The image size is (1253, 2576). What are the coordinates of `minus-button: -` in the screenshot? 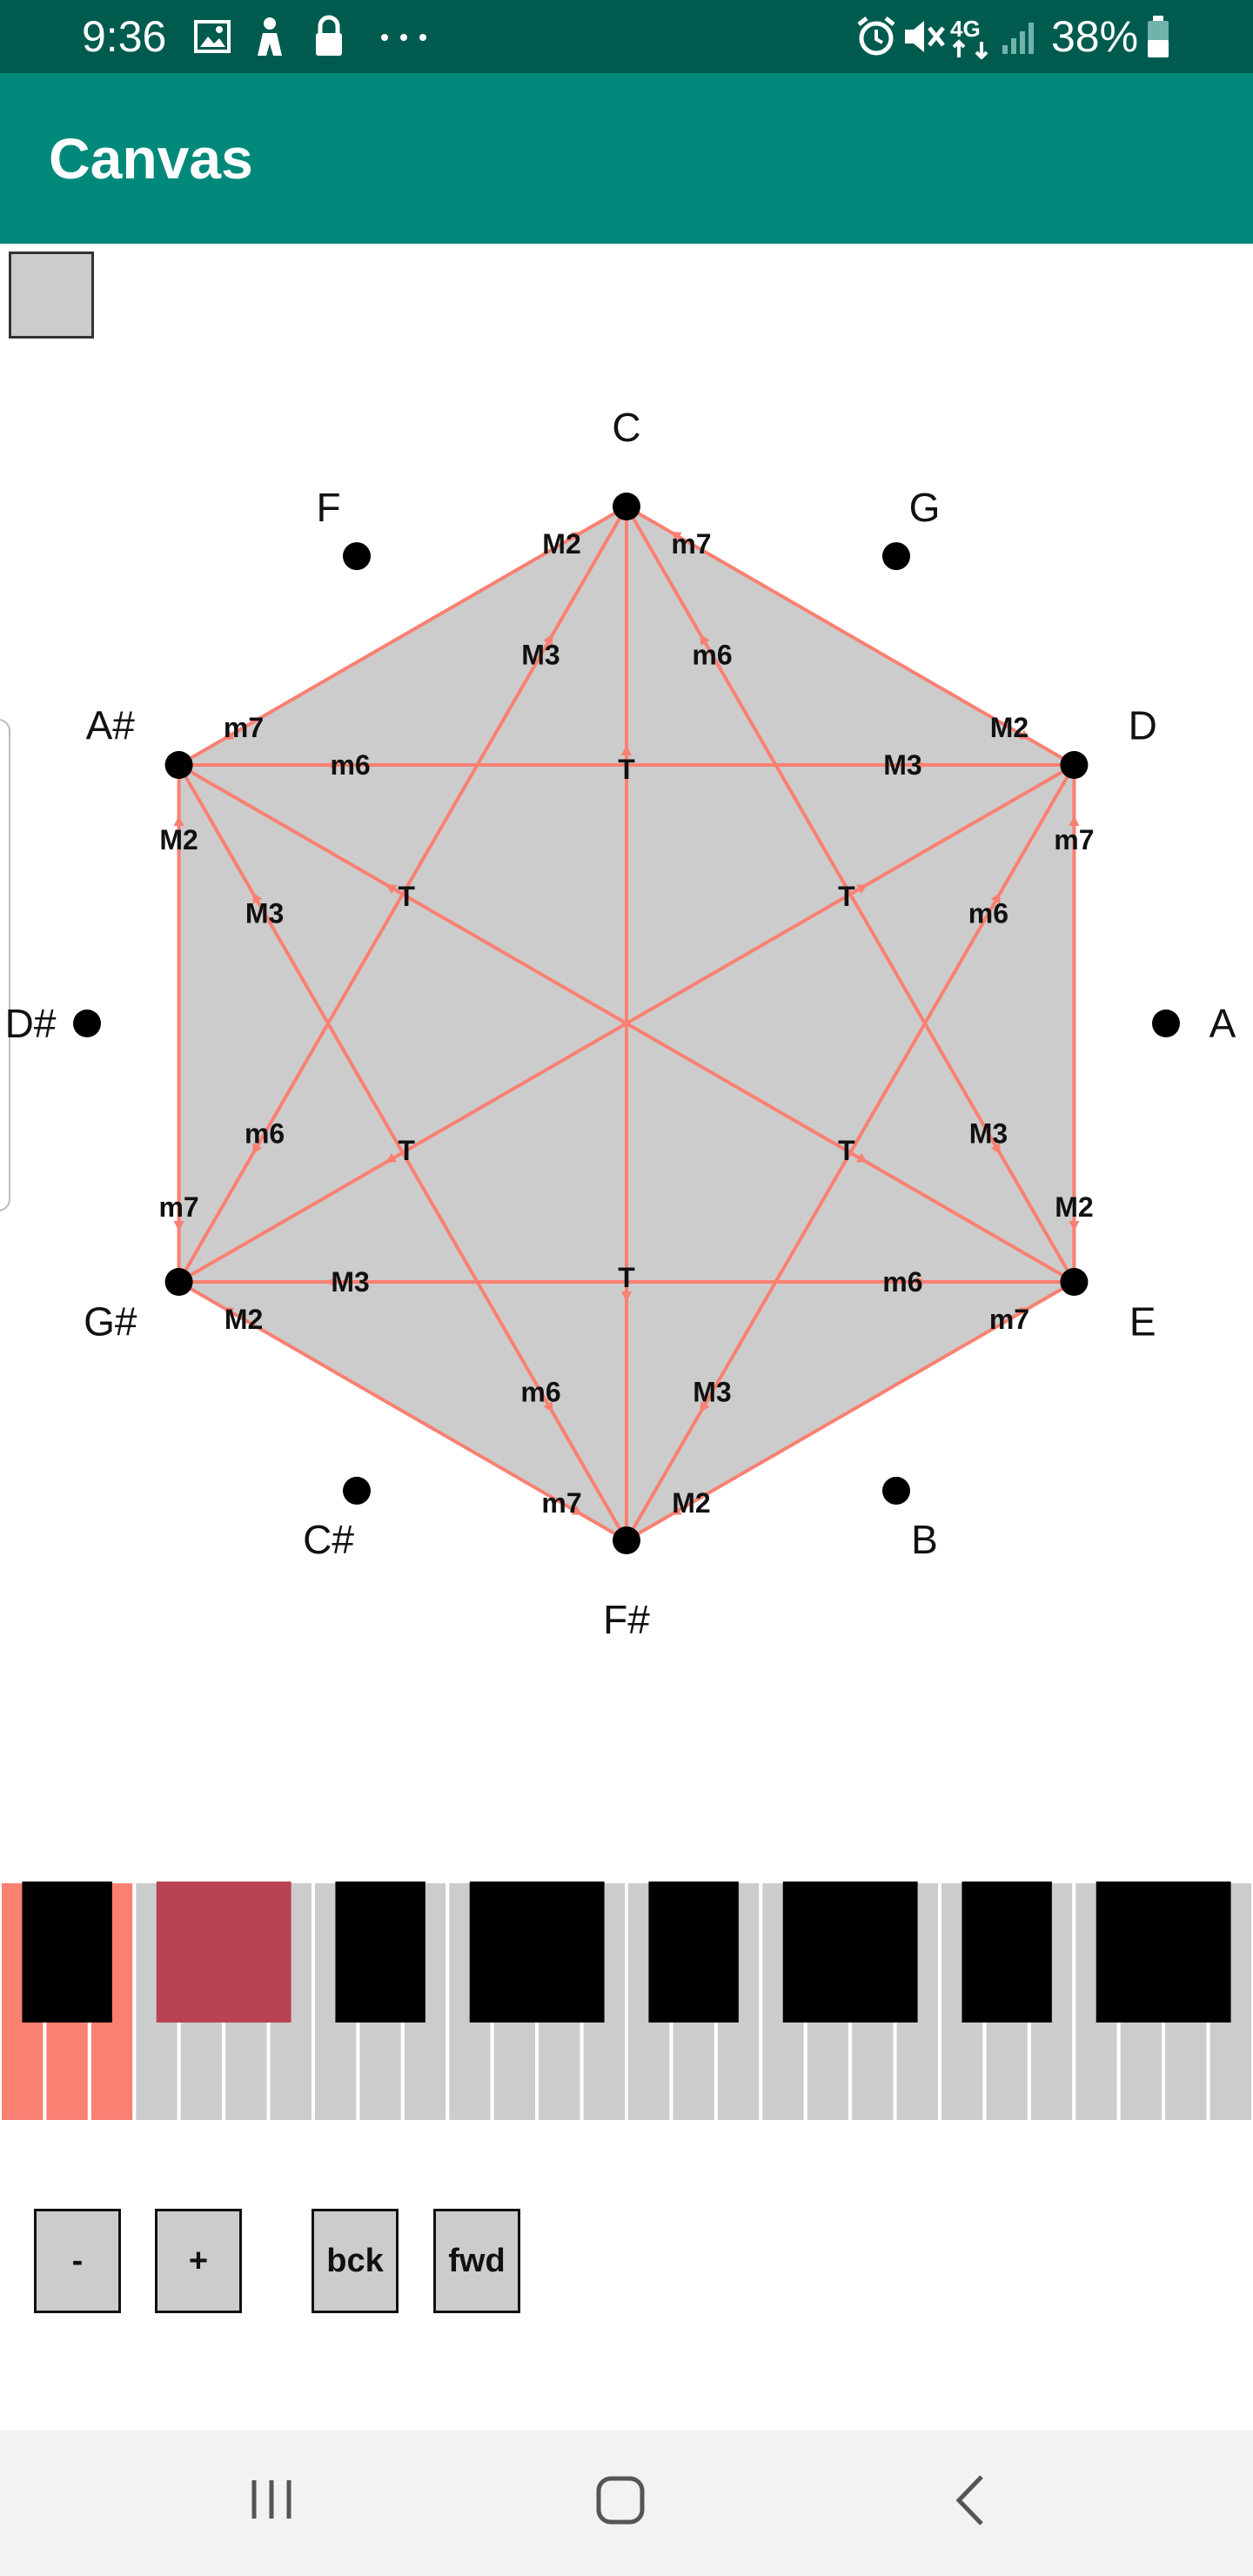 It's located at (77, 2261).